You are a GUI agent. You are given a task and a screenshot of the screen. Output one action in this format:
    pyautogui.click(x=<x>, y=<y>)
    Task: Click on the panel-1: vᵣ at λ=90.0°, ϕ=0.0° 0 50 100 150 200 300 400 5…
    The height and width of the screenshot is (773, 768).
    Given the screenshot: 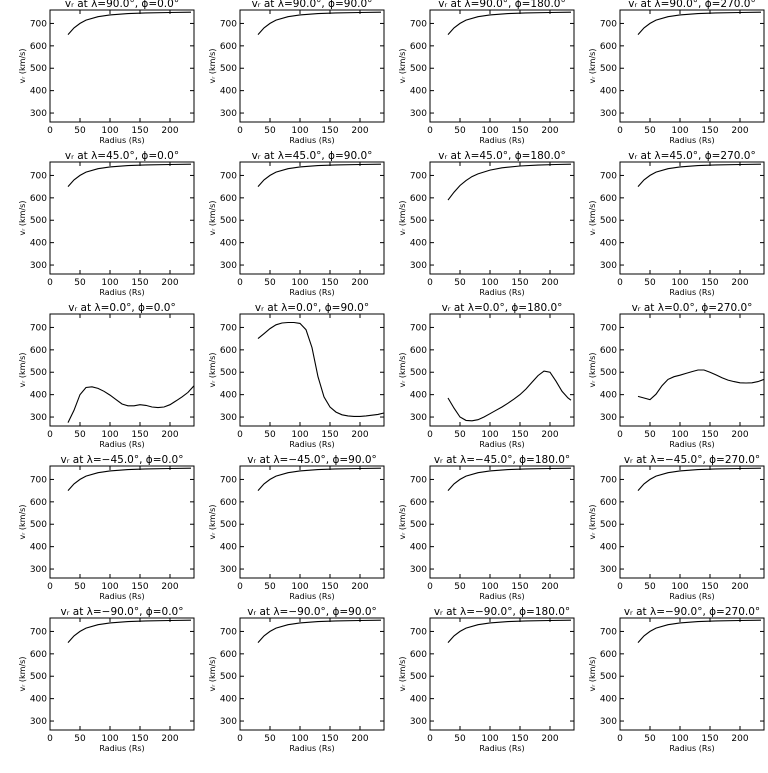 What is the action you would take?
    pyautogui.click(x=106, y=72)
    